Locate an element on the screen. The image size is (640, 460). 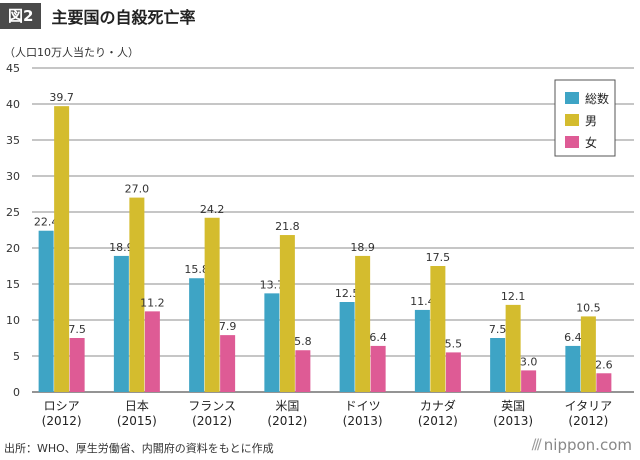
brand-name: nippon.com is located at coordinates (587, 445).